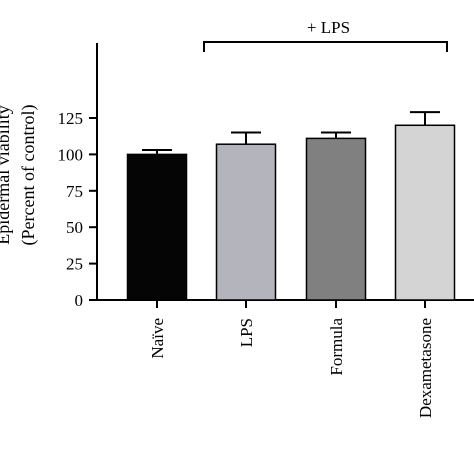  What do you see at coordinates (6, 174) in the screenshot?
I see `y-axis-label-line1: Epidermal viability` at bounding box center [6, 174].